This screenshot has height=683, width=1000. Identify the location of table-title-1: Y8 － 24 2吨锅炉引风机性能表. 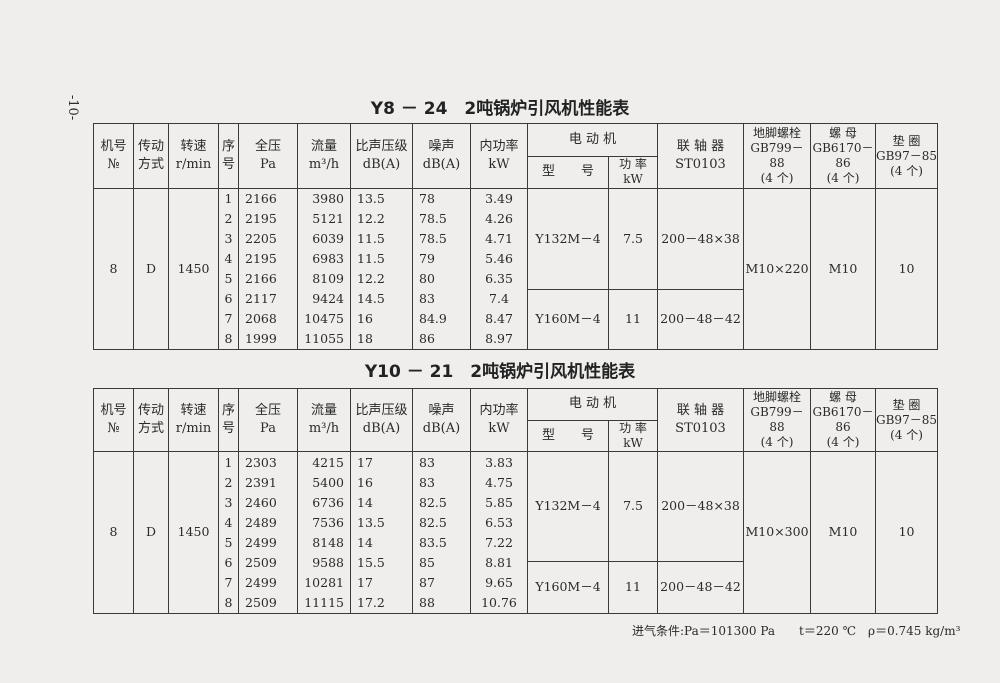
(500, 109).